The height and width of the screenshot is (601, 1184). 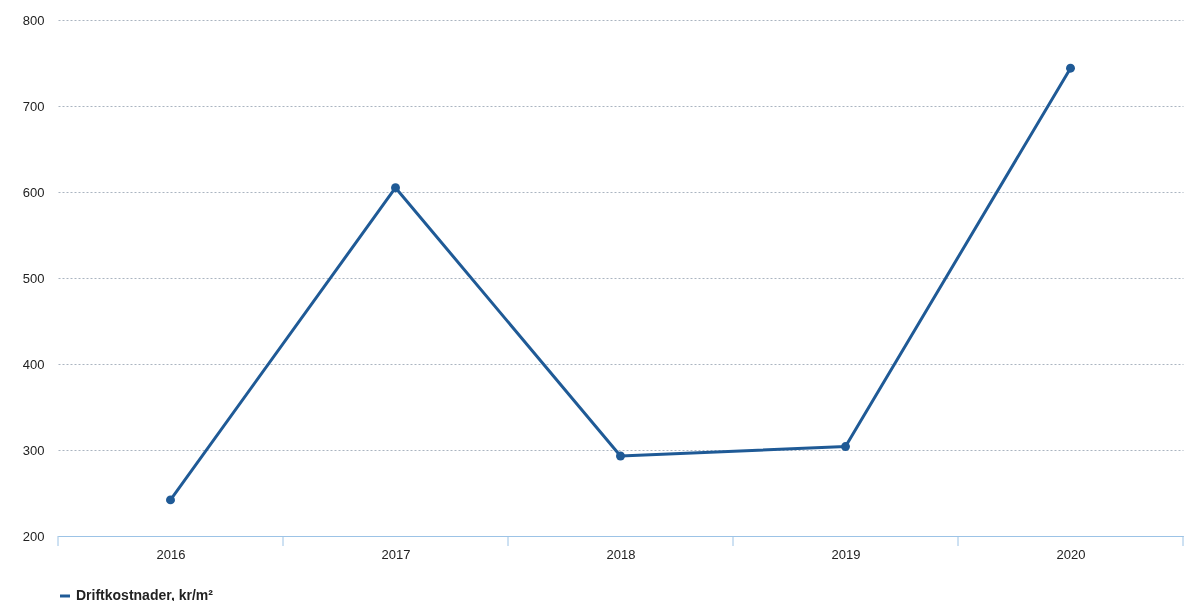 What do you see at coordinates (33, 364) in the screenshot?
I see `y-tick-label: 400` at bounding box center [33, 364].